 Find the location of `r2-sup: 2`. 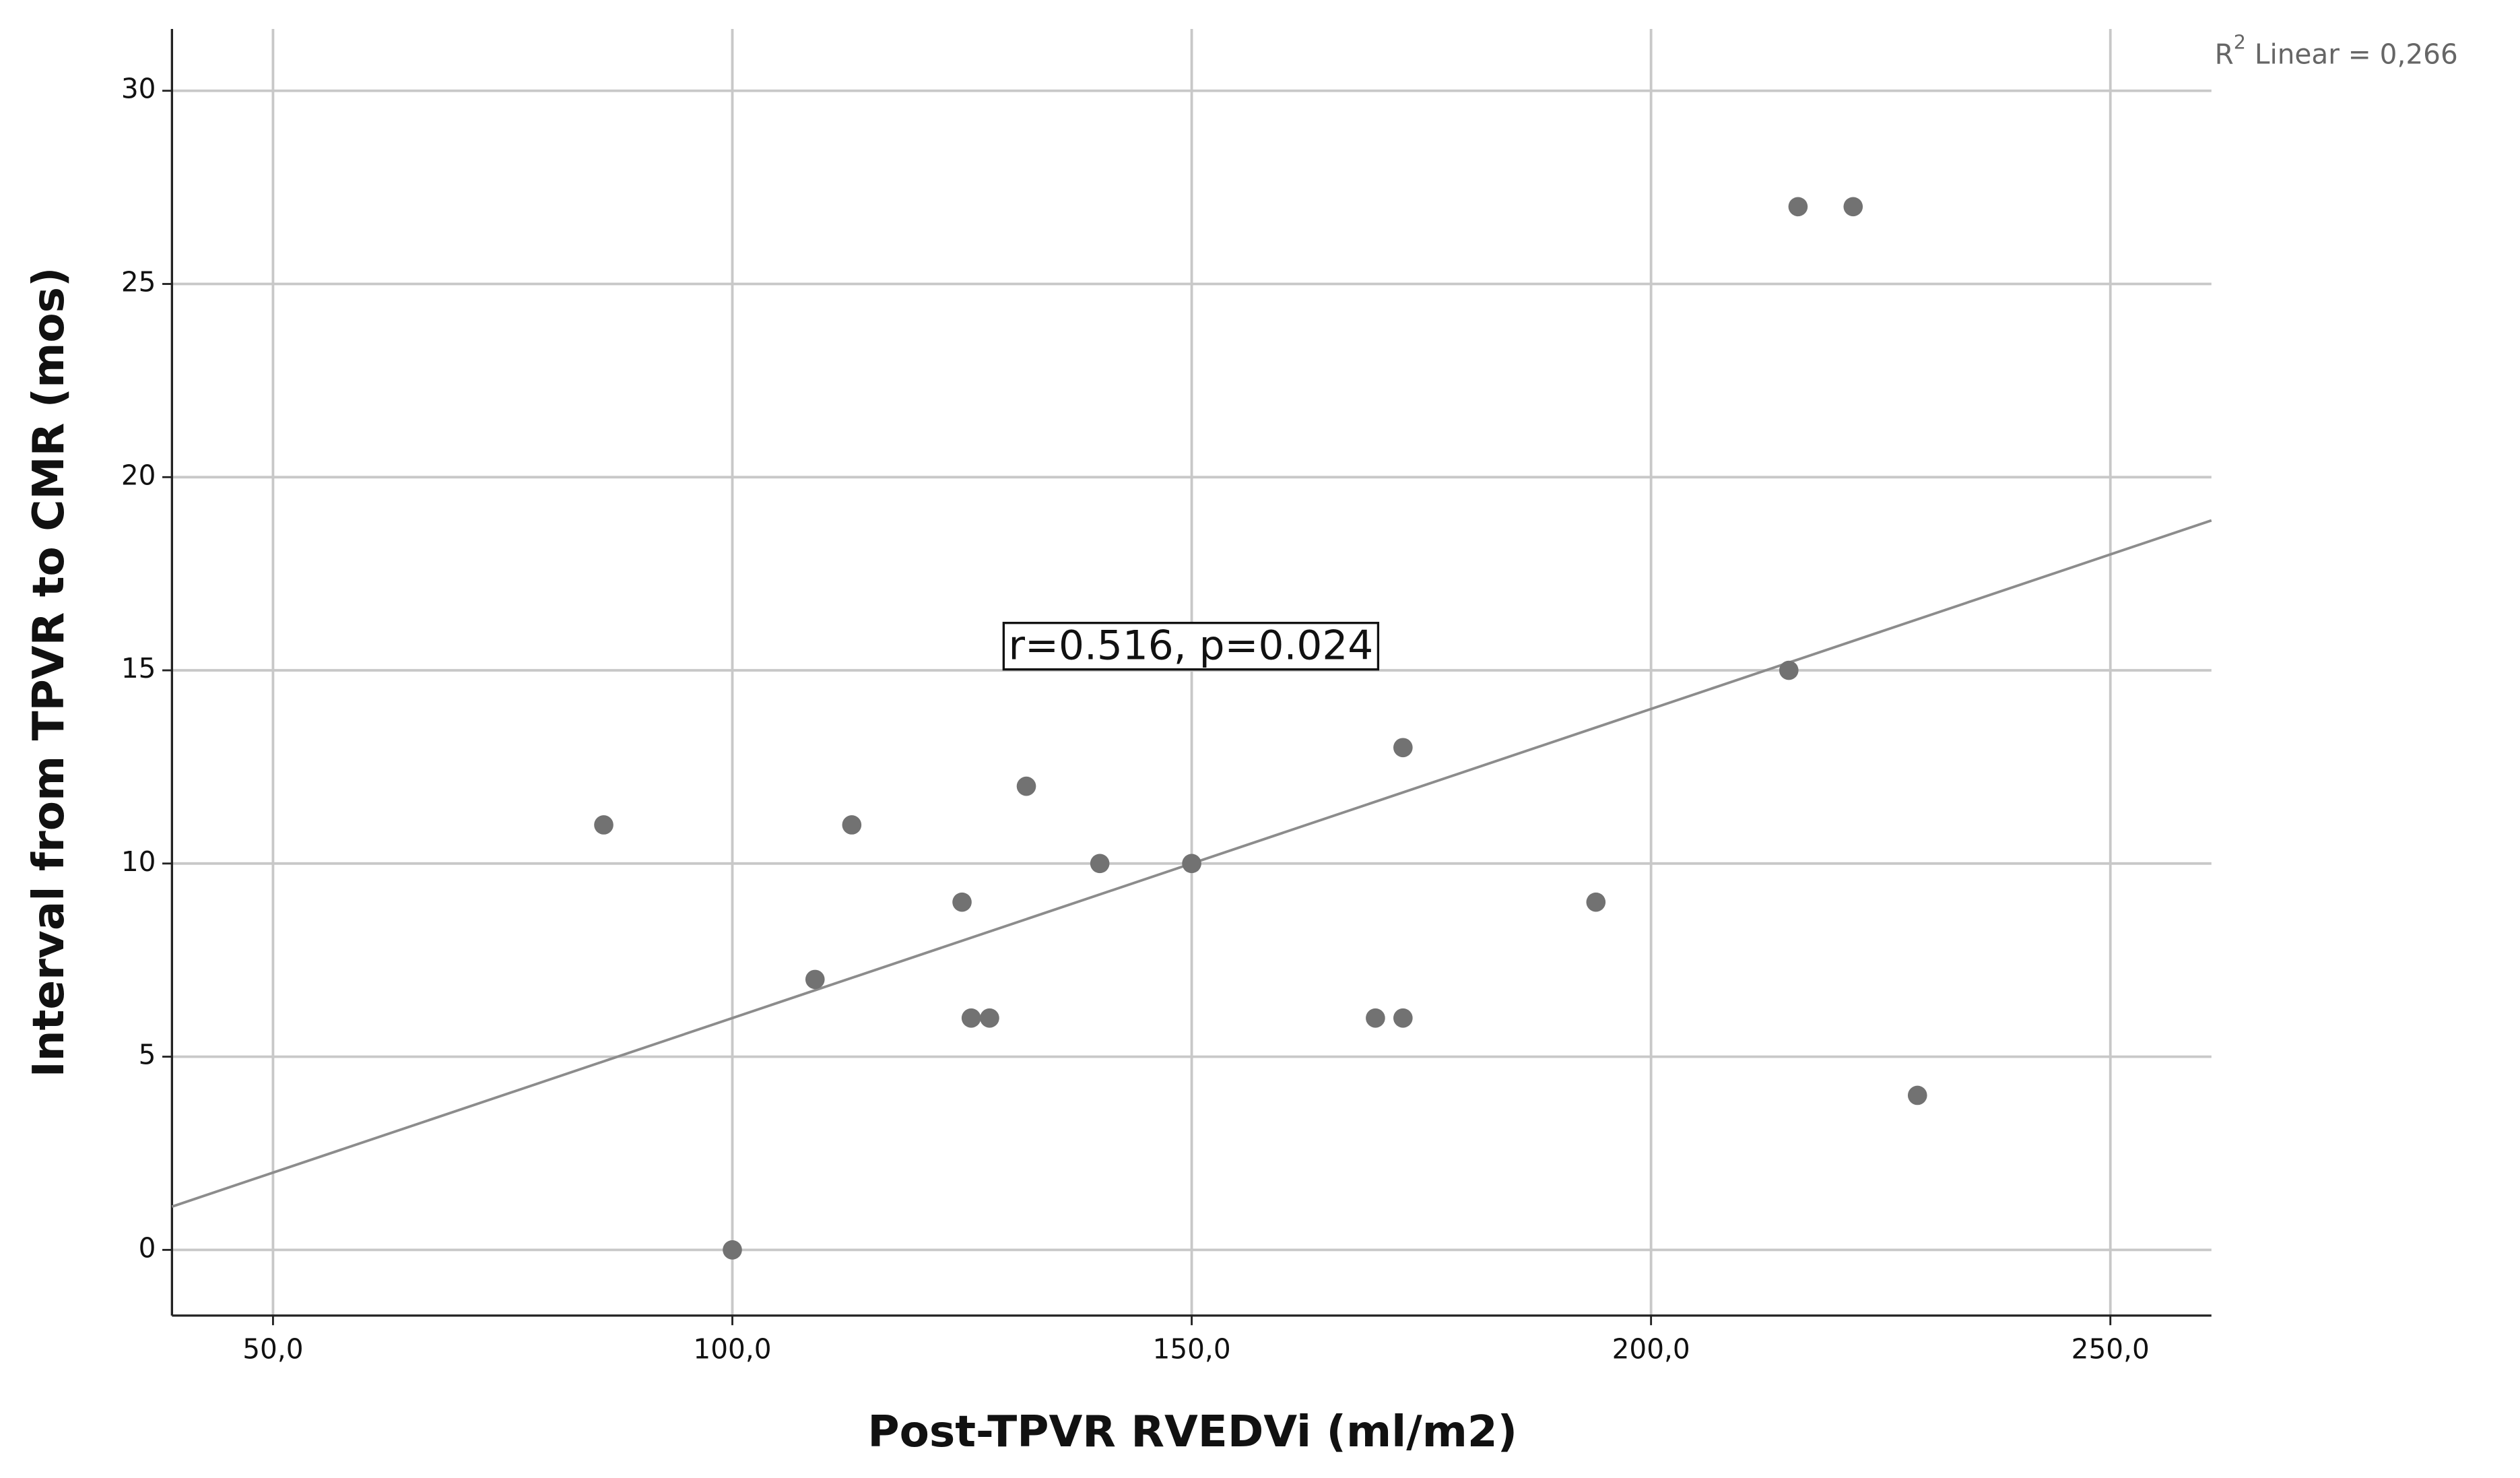

r2-sup: 2 is located at coordinates (2240, 41).